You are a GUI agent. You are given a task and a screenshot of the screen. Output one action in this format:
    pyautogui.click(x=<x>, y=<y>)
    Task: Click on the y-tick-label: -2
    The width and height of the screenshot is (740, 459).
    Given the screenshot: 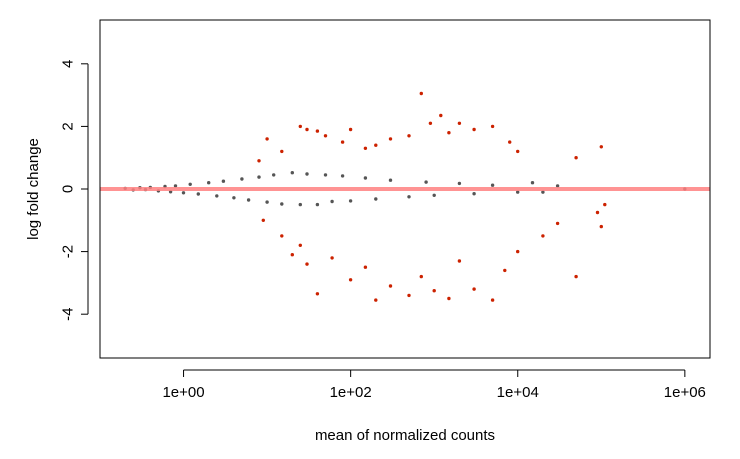 What is the action you would take?
    pyautogui.click(x=68, y=251)
    